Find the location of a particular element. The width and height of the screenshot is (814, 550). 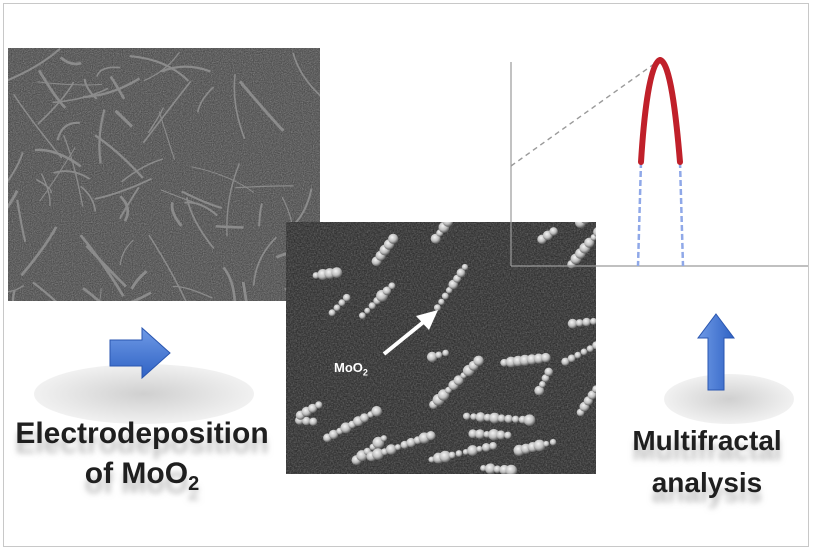

spectrum-peak-curve is located at coordinates (660, 110).